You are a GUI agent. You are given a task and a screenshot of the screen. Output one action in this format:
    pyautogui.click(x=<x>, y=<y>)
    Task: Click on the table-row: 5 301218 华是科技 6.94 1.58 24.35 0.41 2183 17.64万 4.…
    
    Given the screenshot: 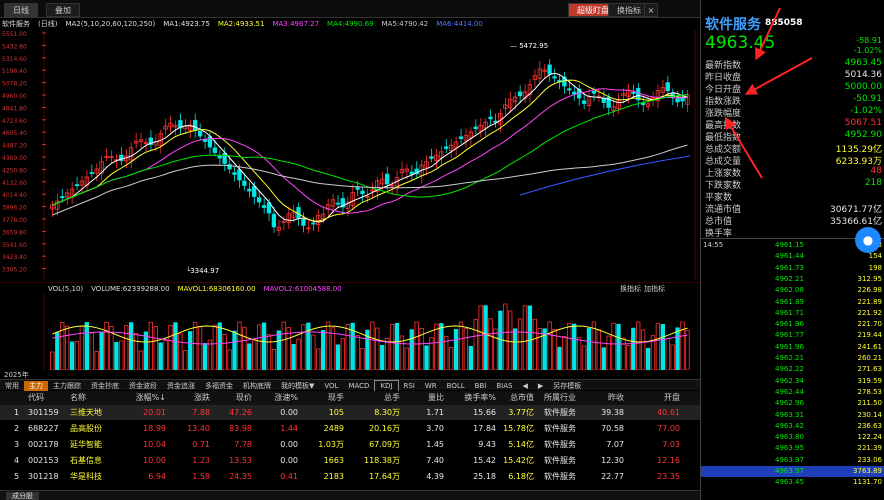 What is the action you would take?
    pyautogui.click(x=350, y=476)
    